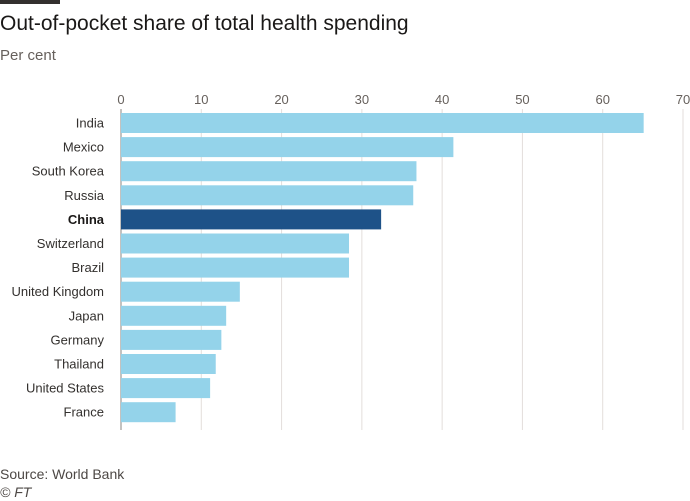 This screenshot has height=501, width=690. What do you see at coordinates (683, 99) in the screenshot?
I see `x-tick-label-70: 70` at bounding box center [683, 99].